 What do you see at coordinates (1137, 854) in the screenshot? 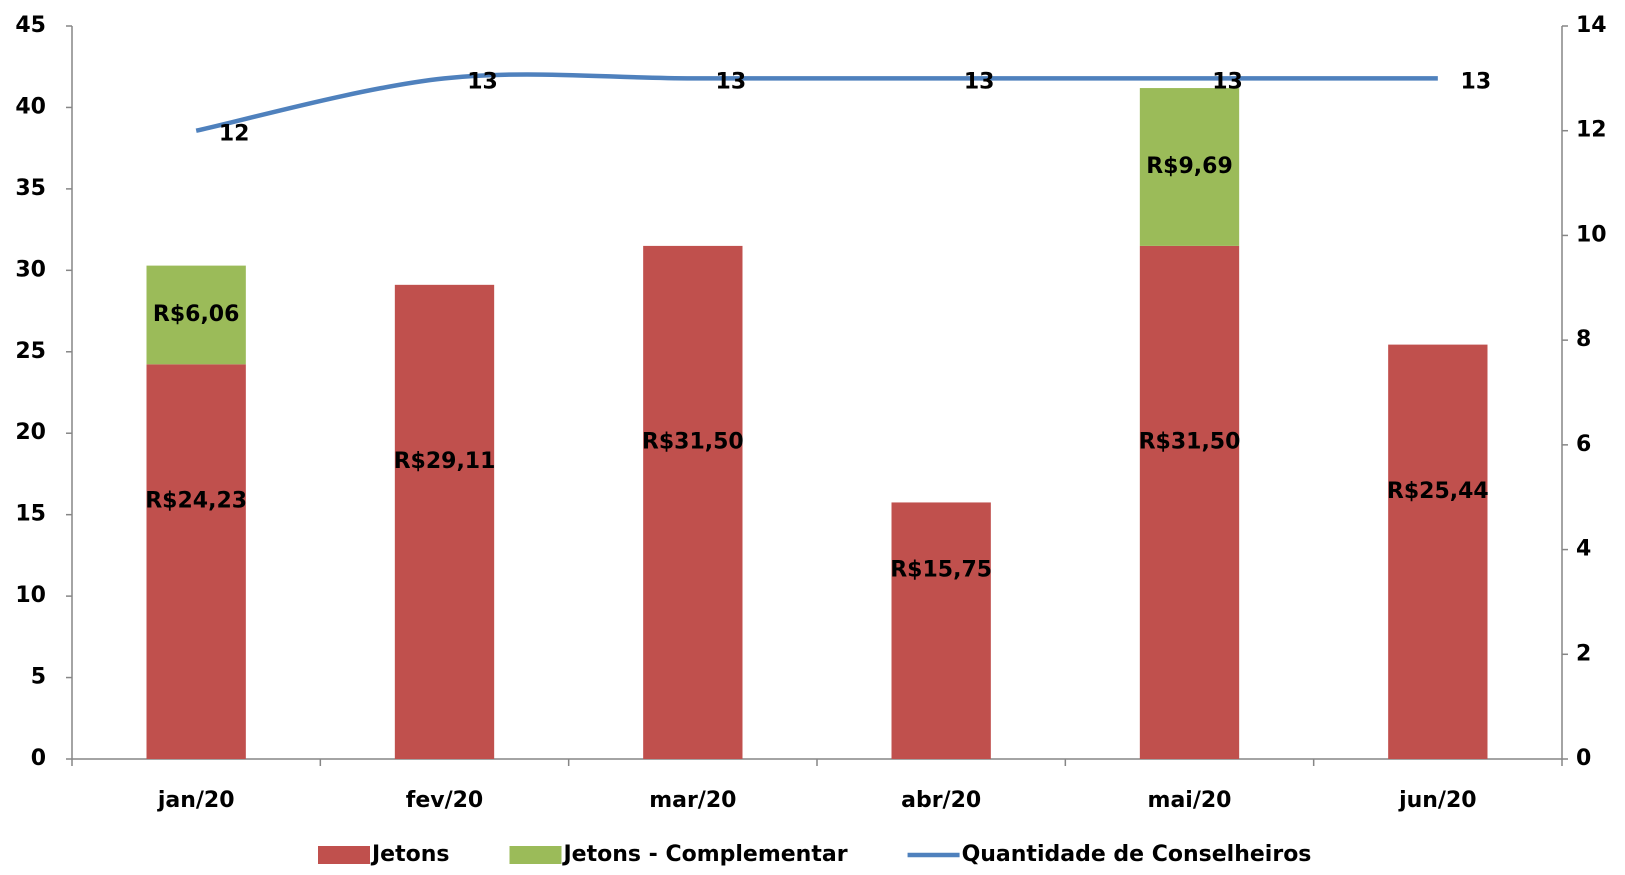
I see `legend-label: Quantidade de Conselheiros` at bounding box center [1137, 854].